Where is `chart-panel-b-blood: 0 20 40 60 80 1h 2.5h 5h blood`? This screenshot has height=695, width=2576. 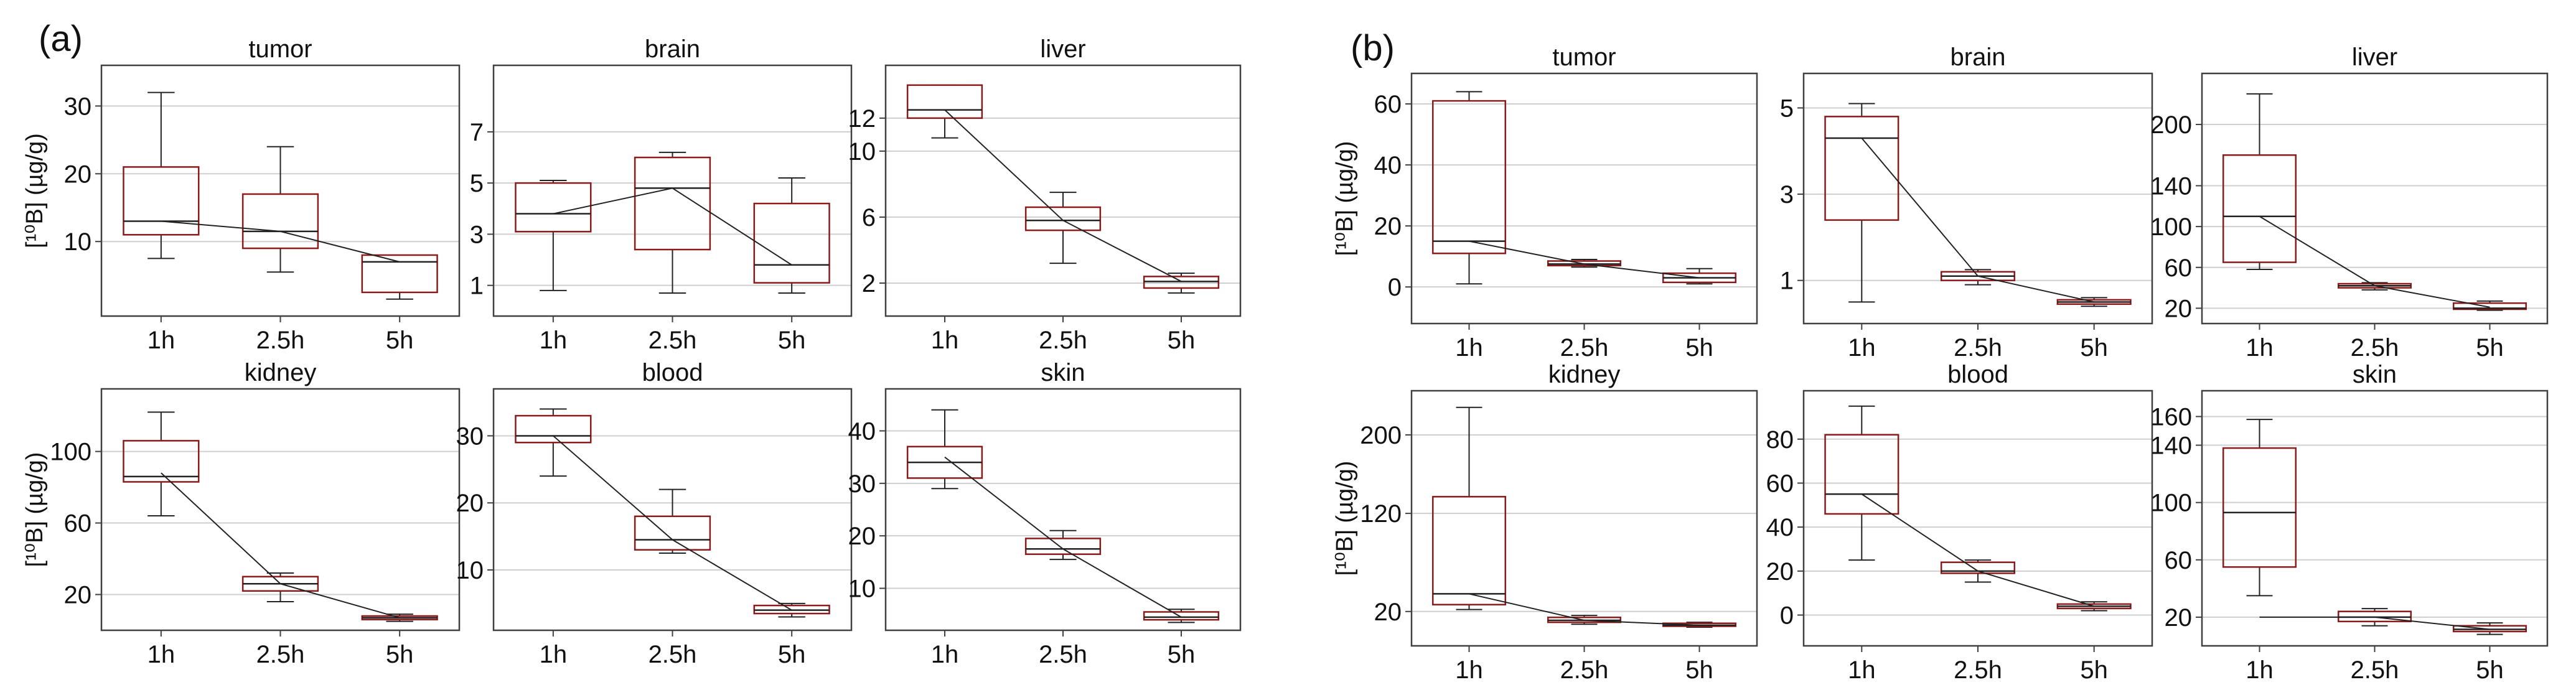 chart-panel-b-blood: 0 20 40 60 80 1h 2.5h 5h blood is located at coordinates (1959, 522).